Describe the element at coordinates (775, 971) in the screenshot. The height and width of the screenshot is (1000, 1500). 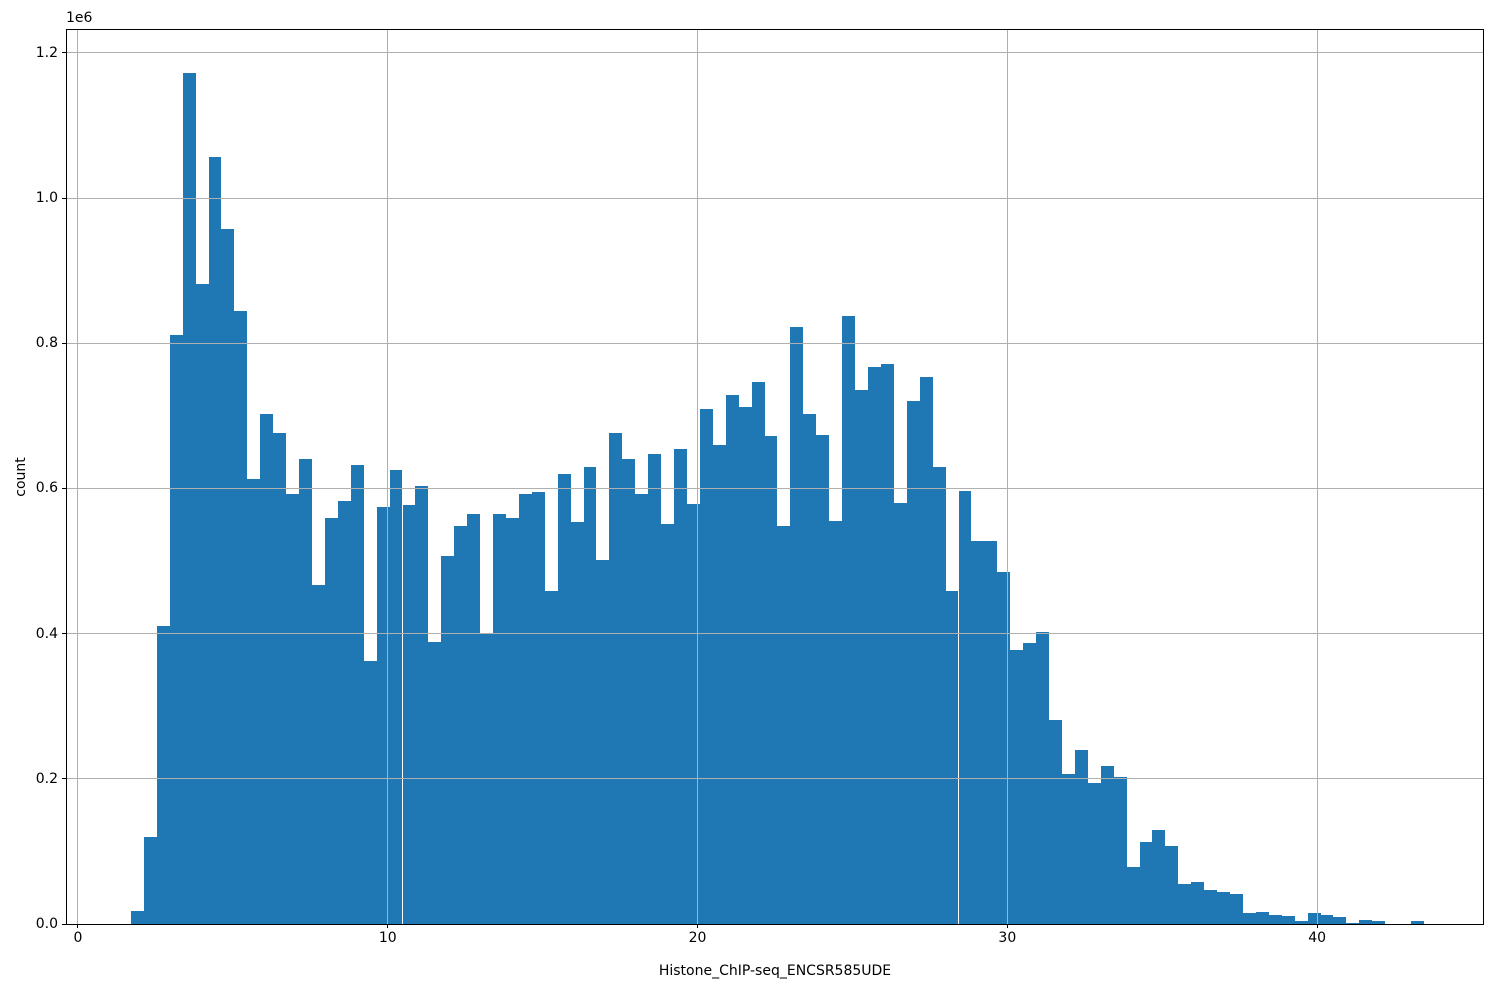
I see `x-axis-label: Histone_ChIP-seq_ENCSR585UDE` at that location.